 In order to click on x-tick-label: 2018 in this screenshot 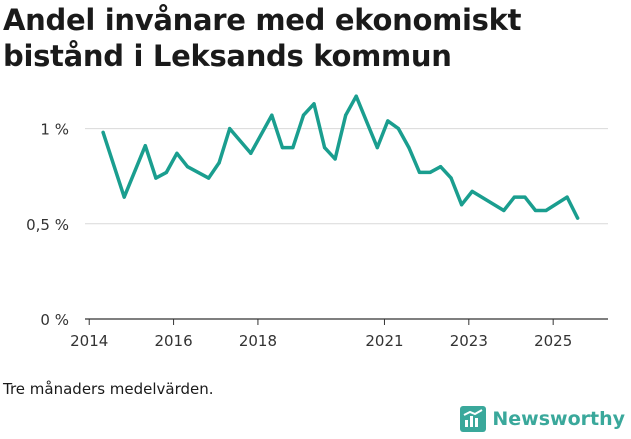, I will do `click(258, 341)`.